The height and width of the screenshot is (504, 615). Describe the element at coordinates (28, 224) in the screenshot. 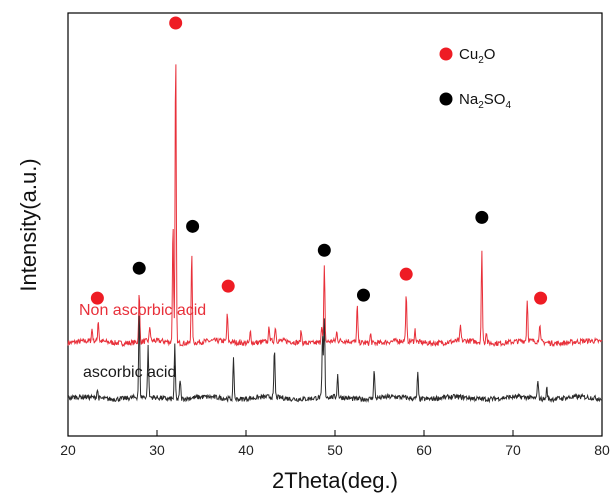

I see `y-axis-title: Intensity(a.u.)` at that location.